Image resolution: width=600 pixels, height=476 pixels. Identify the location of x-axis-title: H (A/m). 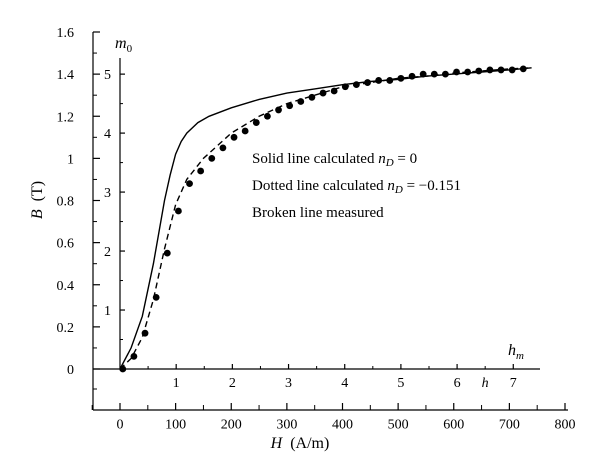
(300, 443).